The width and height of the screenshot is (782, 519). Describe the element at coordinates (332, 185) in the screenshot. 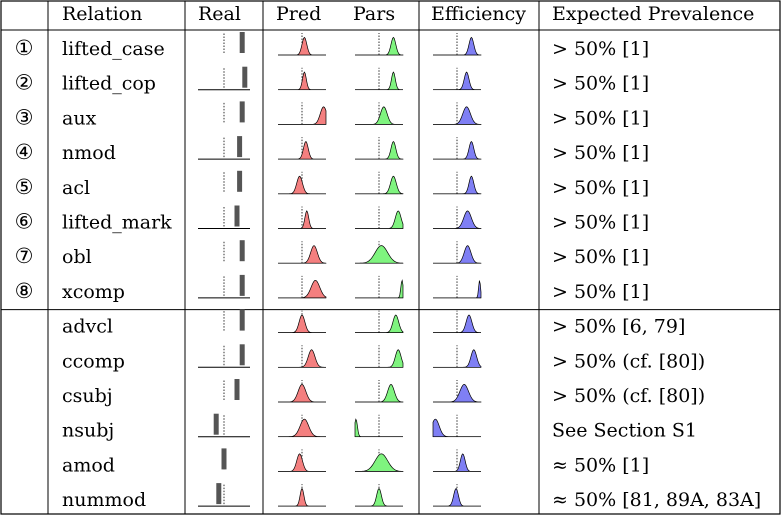

I see `table-row: ⑤ acl > 50% [1]` at that location.